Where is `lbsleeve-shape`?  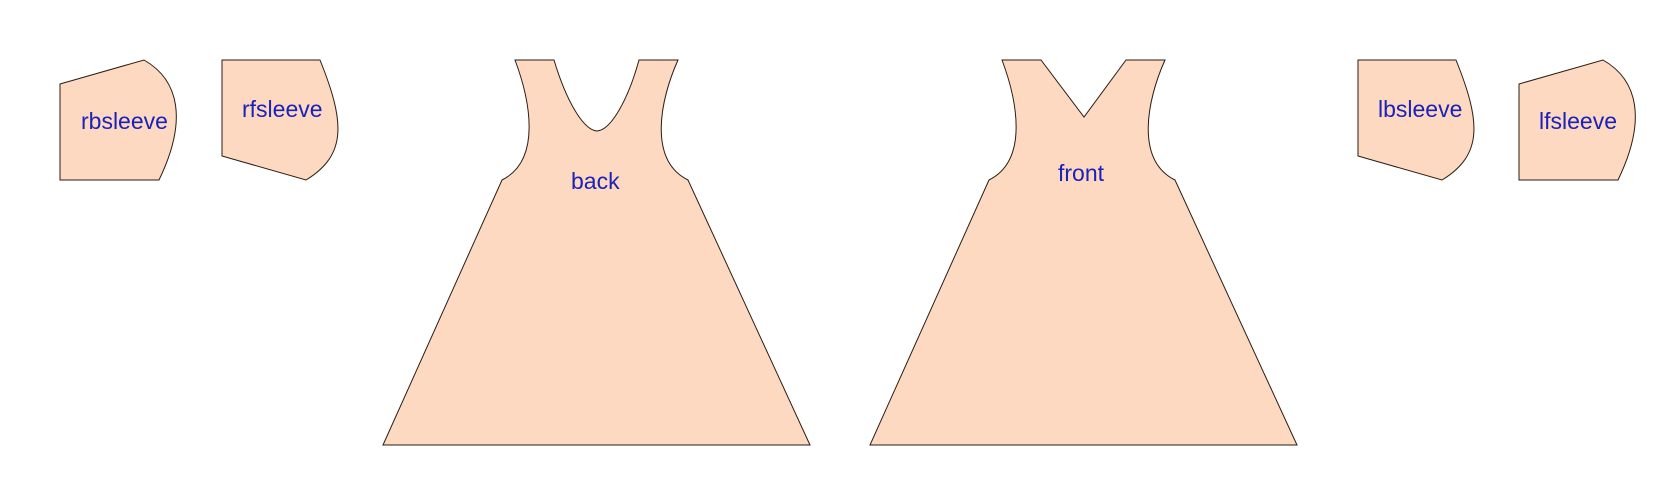 lbsleeve-shape is located at coordinates (1416, 120).